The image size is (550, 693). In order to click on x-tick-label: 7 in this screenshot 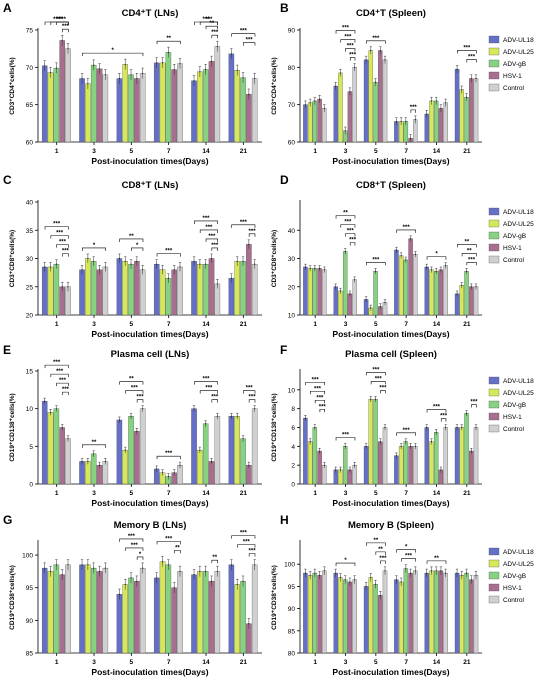, I will do `click(169, 324)`.